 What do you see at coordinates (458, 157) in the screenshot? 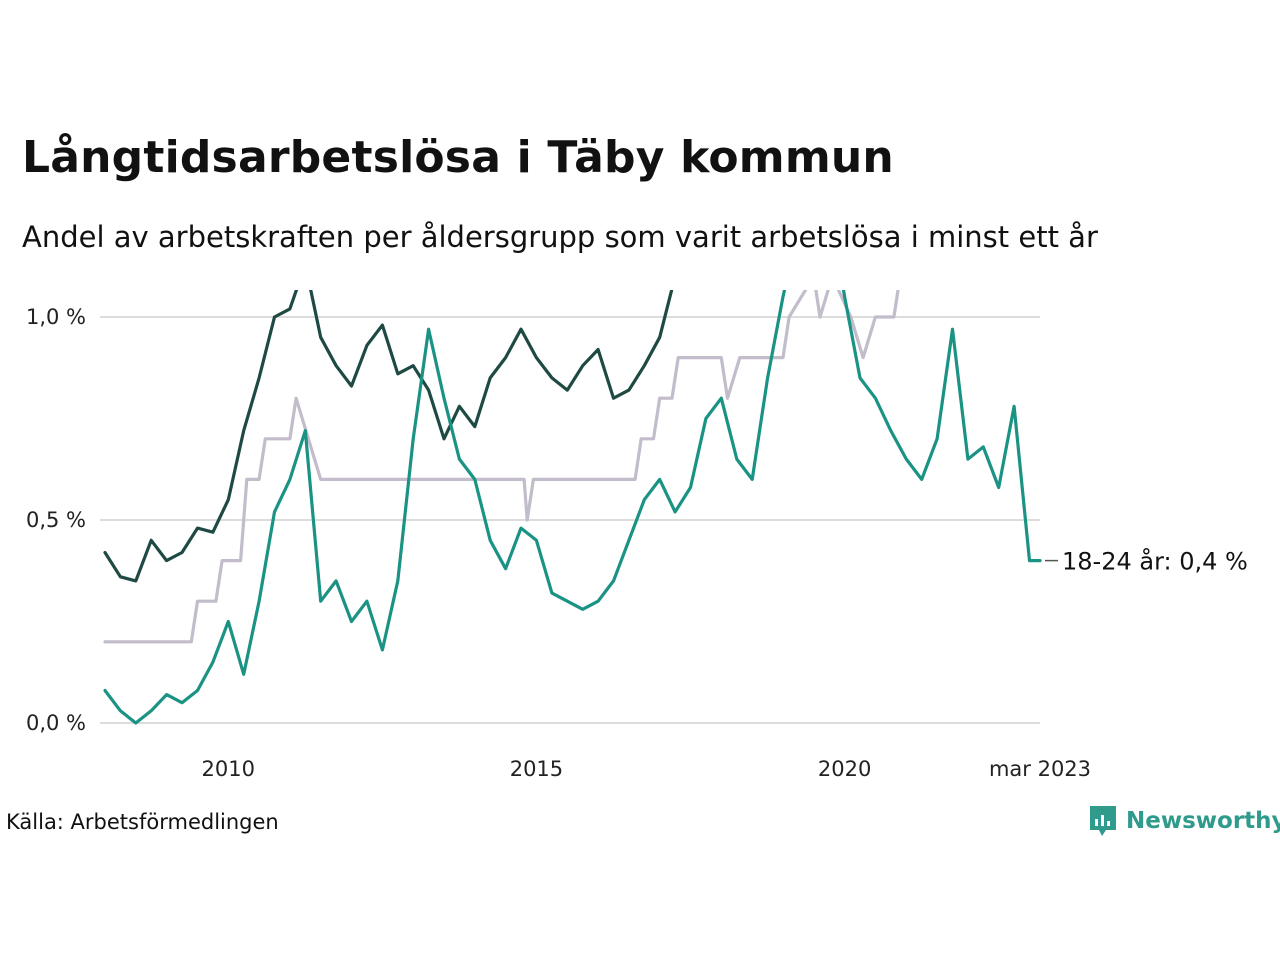
I see `chart-title: Långtidsarbetslösa i Täby kommun` at bounding box center [458, 157].